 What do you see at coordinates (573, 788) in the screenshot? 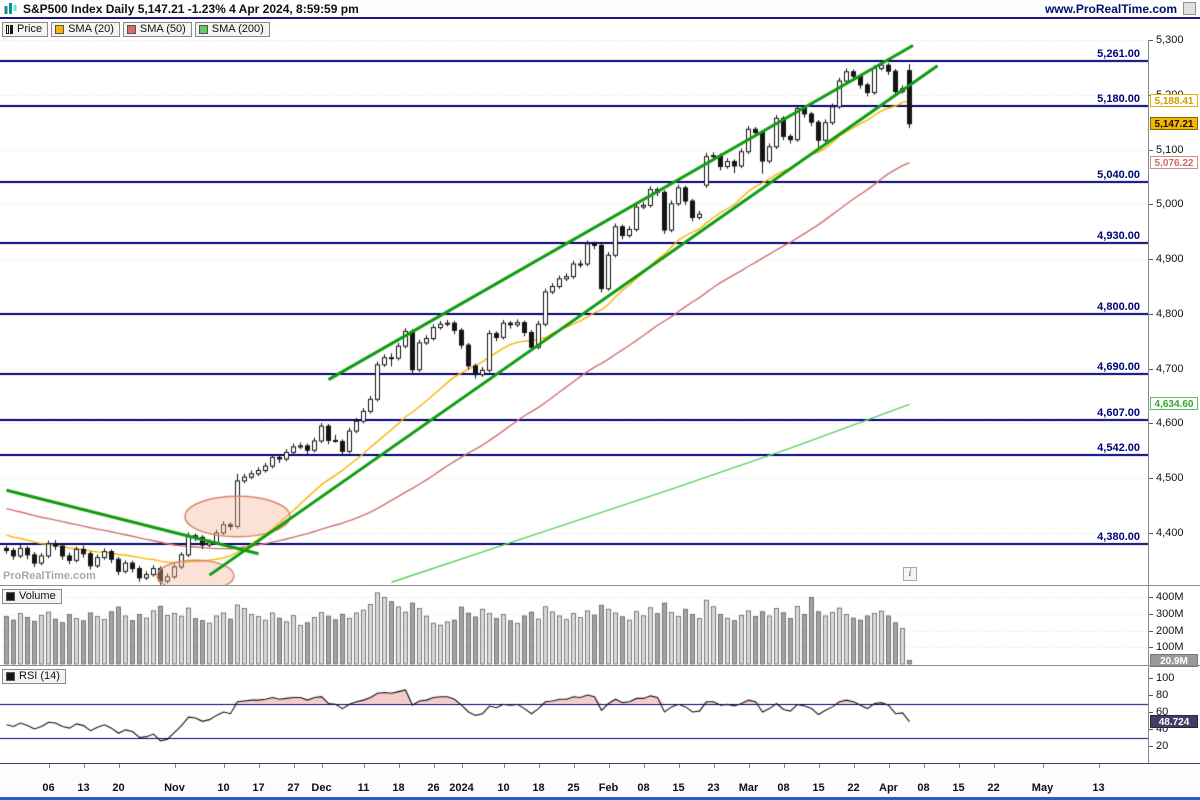
I see `time-axis-label: 25` at bounding box center [573, 788].